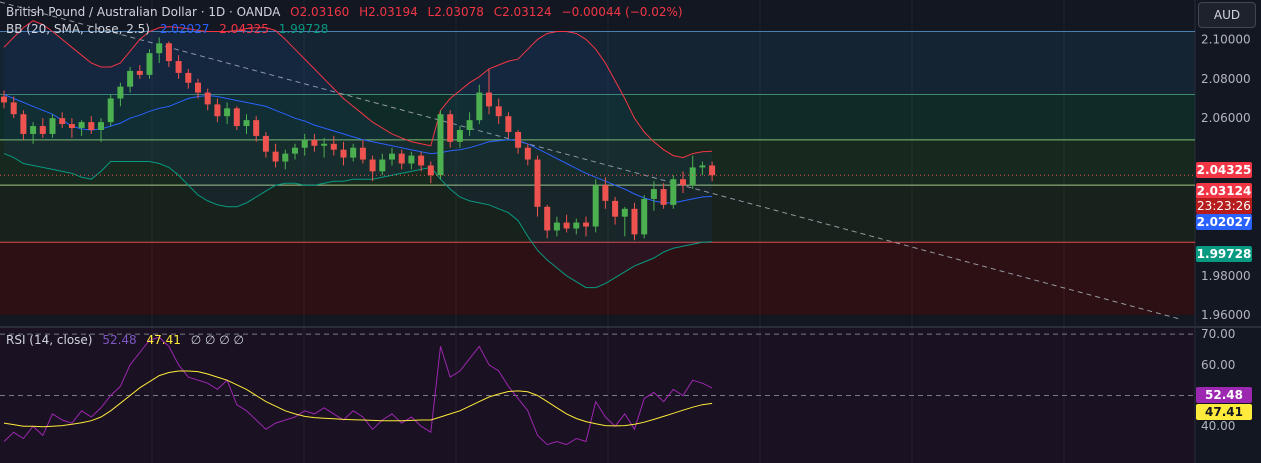 The width and height of the screenshot is (1261, 463). What do you see at coordinates (1224, 206) in the screenshot?
I see `countdown-tag: 23:23:26` at bounding box center [1224, 206].